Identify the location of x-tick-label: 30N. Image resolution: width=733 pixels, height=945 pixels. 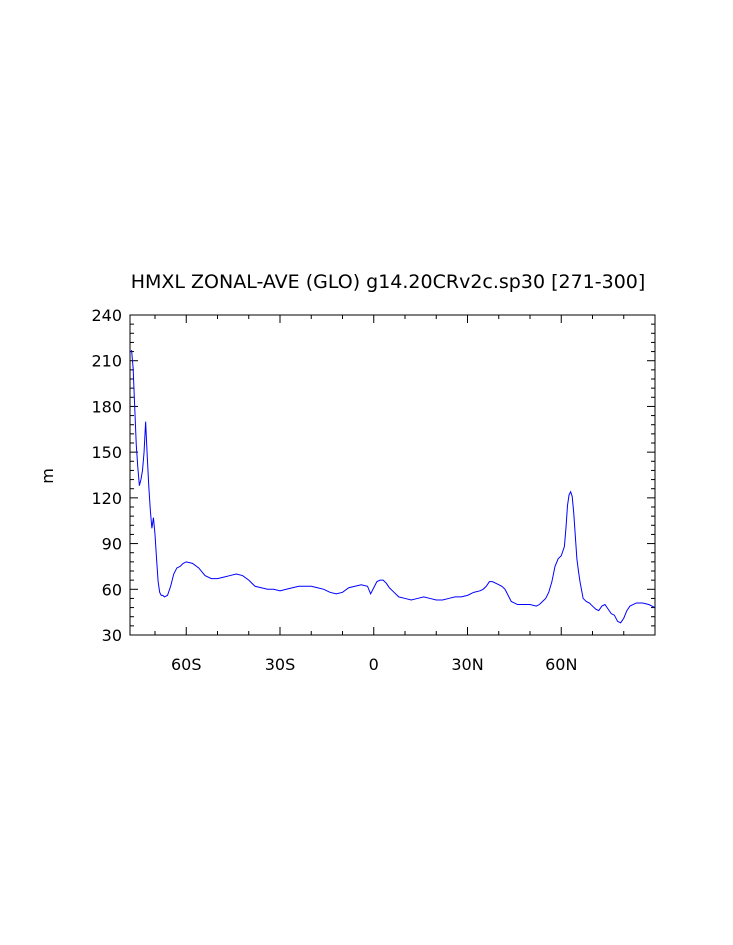
(467, 664).